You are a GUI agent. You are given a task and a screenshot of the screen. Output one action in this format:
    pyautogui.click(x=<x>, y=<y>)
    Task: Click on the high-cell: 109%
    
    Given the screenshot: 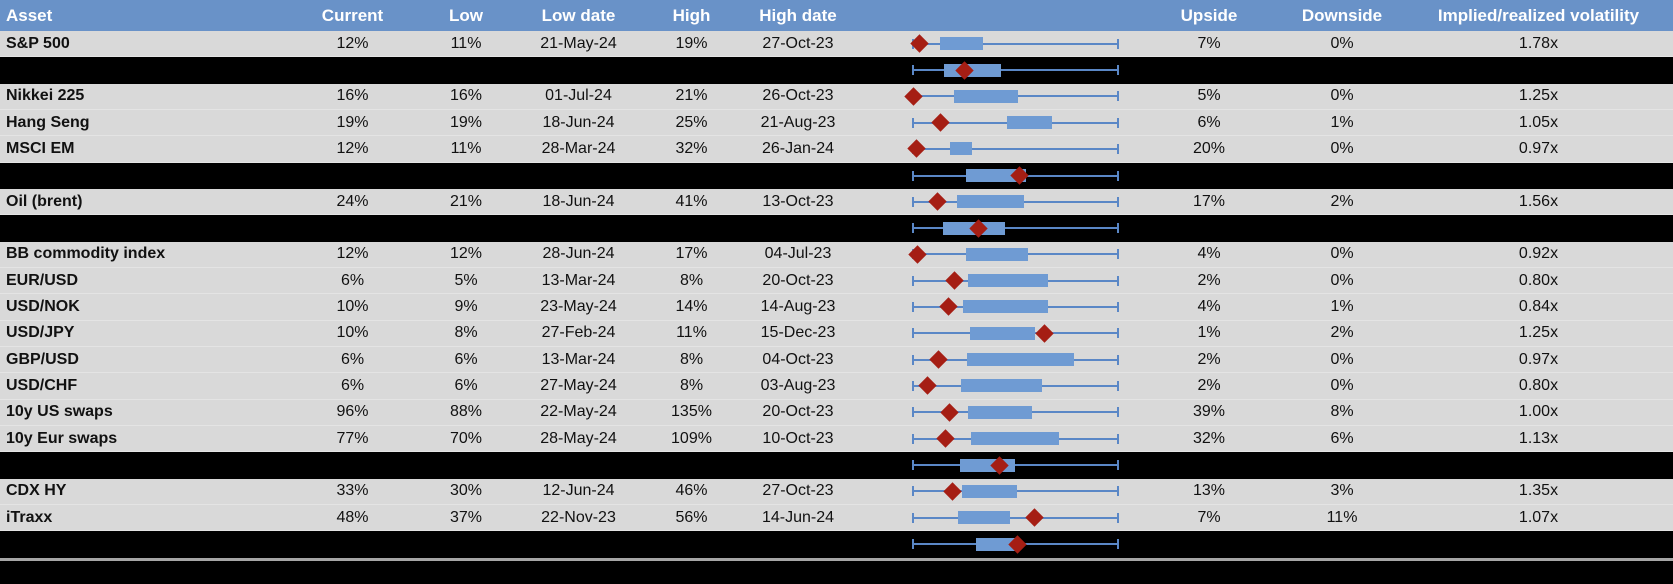 What is the action you would take?
    pyautogui.click(x=691, y=438)
    